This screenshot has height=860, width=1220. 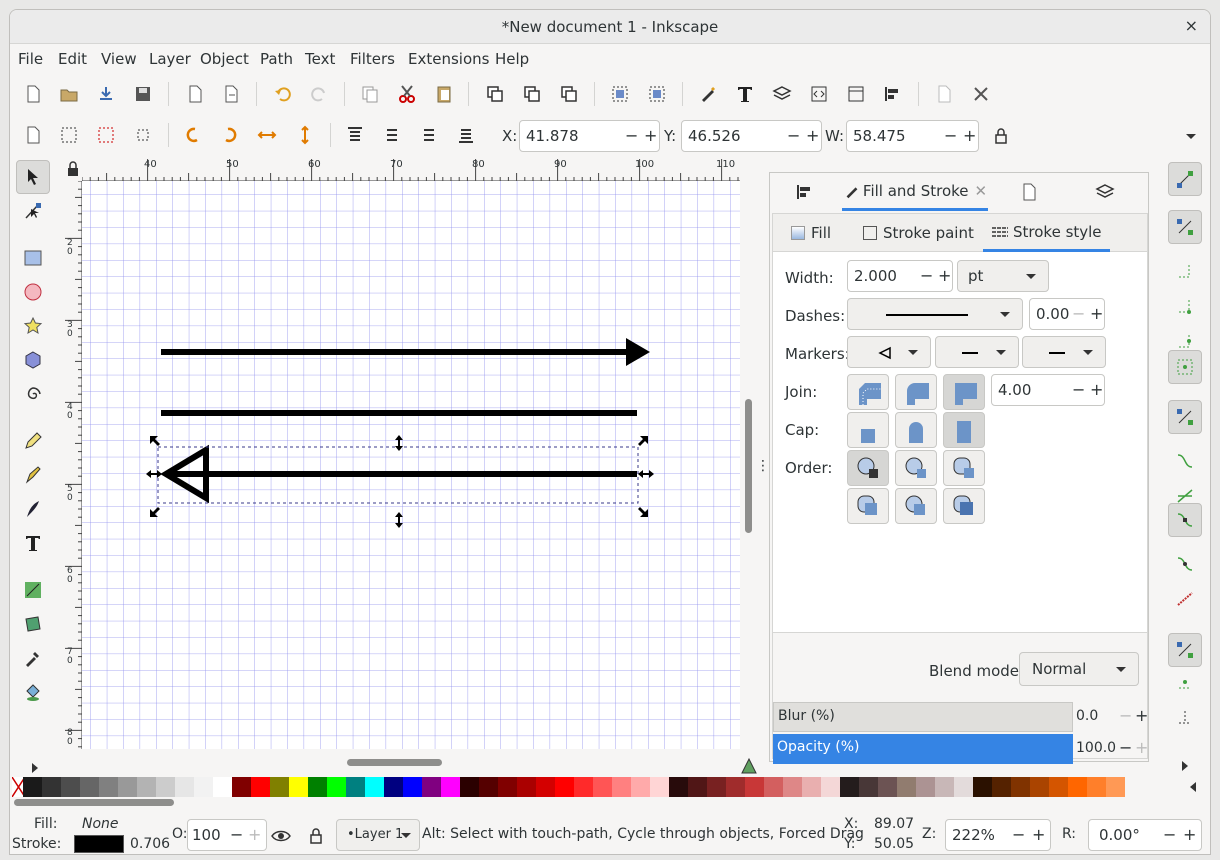 What do you see at coordinates (316, 836) in the screenshot?
I see `layer-lock-icon` at bounding box center [316, 836].